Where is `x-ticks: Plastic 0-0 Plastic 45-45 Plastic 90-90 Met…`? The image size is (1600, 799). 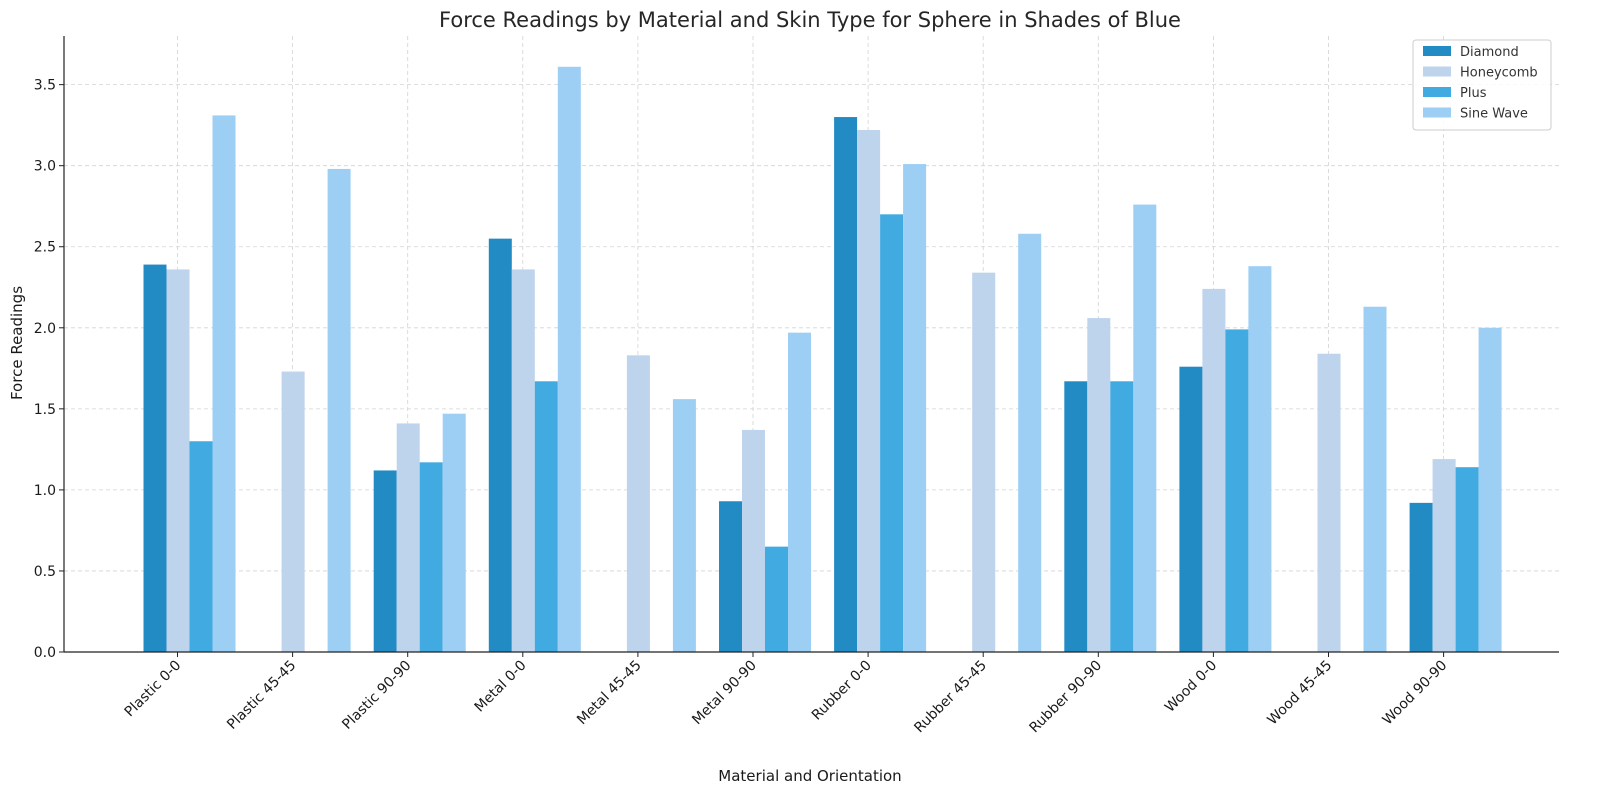 x-ticks: Plastic 0-0 Plastic 45-45 Plastic 90-90 Met… is located at coordinates (786, 694).